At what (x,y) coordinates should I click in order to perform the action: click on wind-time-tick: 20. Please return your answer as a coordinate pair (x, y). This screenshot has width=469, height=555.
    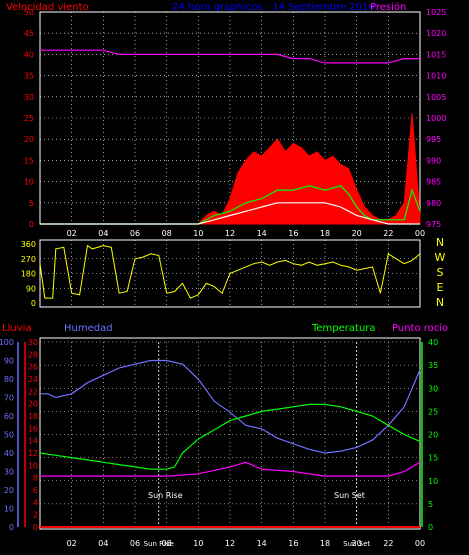
    Looking at the image, I should click on (357, 233).